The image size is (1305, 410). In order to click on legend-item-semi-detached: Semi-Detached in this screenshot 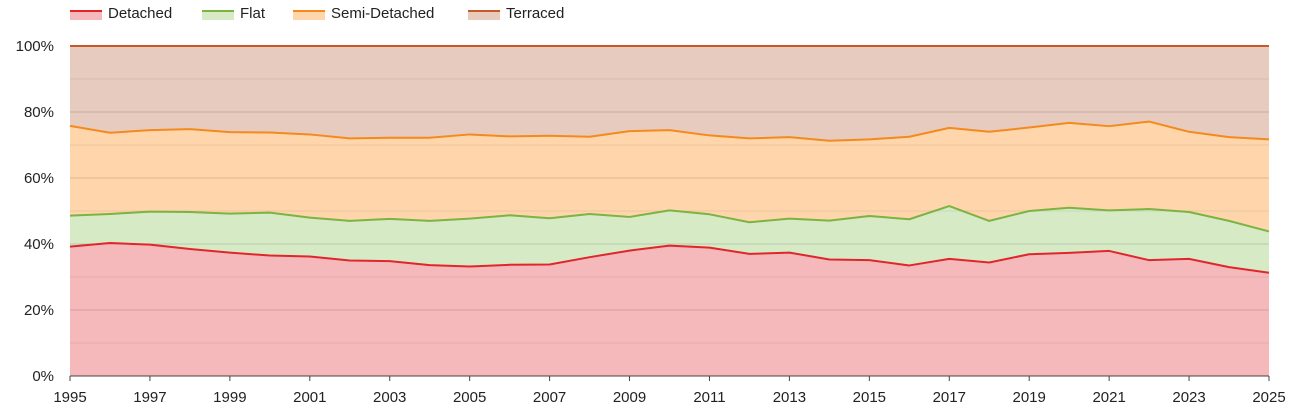, I will do `click(363, 13)`.